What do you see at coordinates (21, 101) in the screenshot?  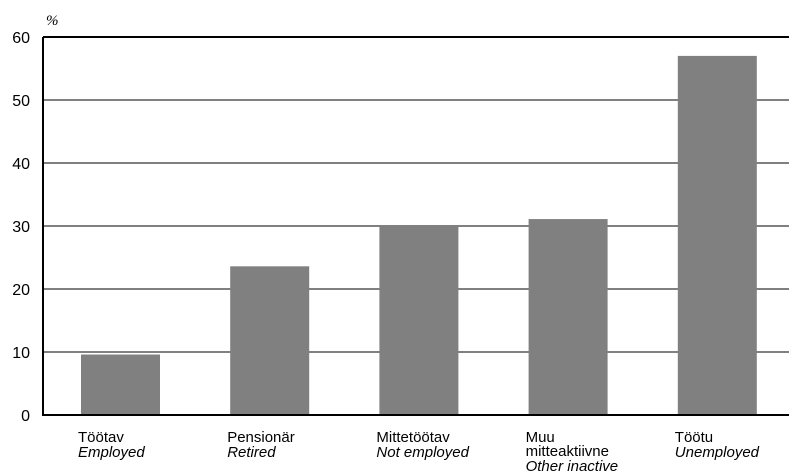 I see `y-tick-label: 50` at bounding box center [21, 101].